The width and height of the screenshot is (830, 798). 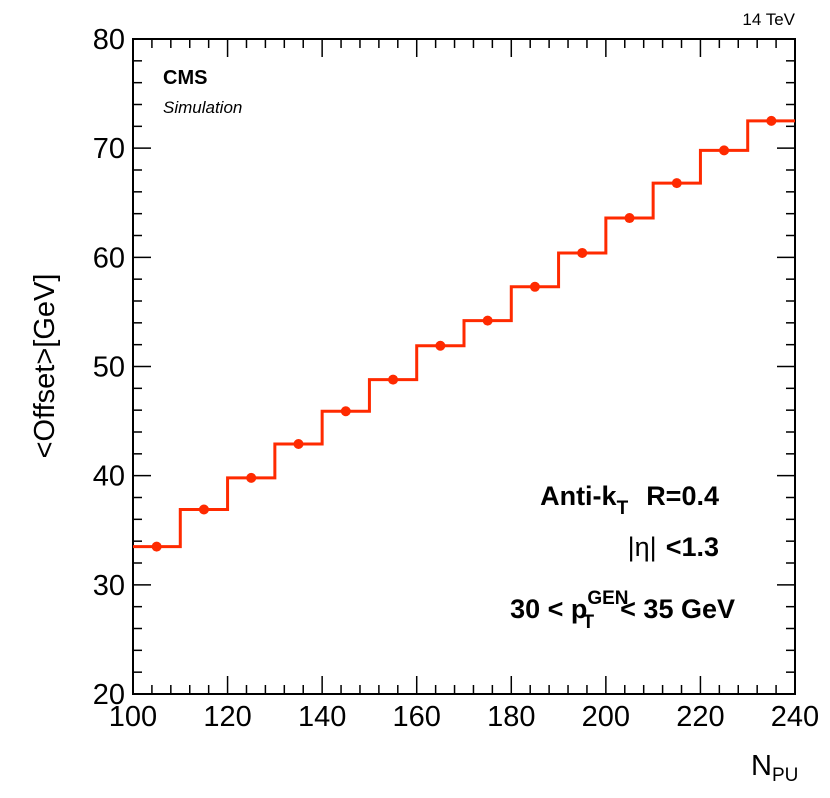 I want to click on x-axis-title: NPU, so click(x=774, y=768).